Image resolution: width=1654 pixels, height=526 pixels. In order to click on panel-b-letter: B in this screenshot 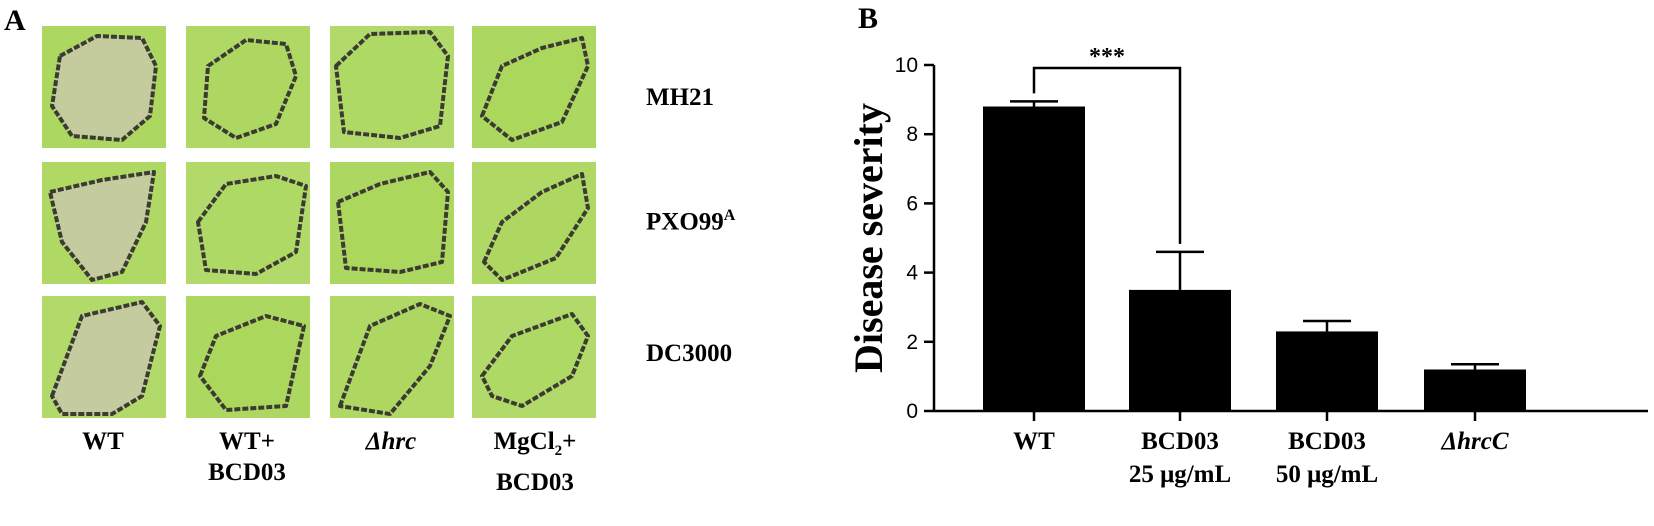, I will do `click(868, 18)`.